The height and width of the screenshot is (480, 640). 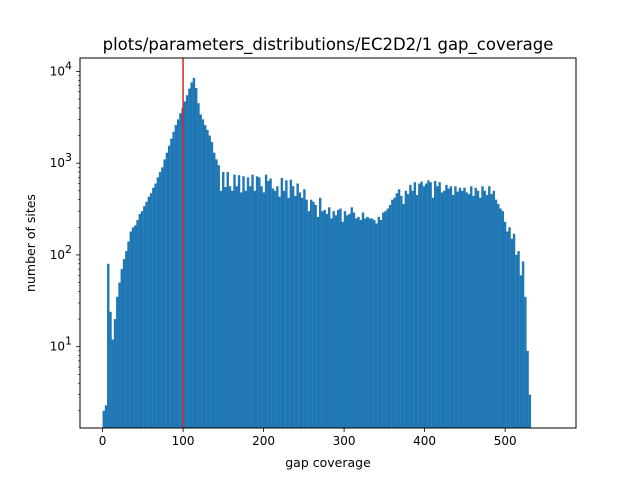 What do you see at coordinates (308, 438) in the screenshot?
I see `x-axis-ticks: 0 100 200 300 400 500` at bounding box center [308, 438].